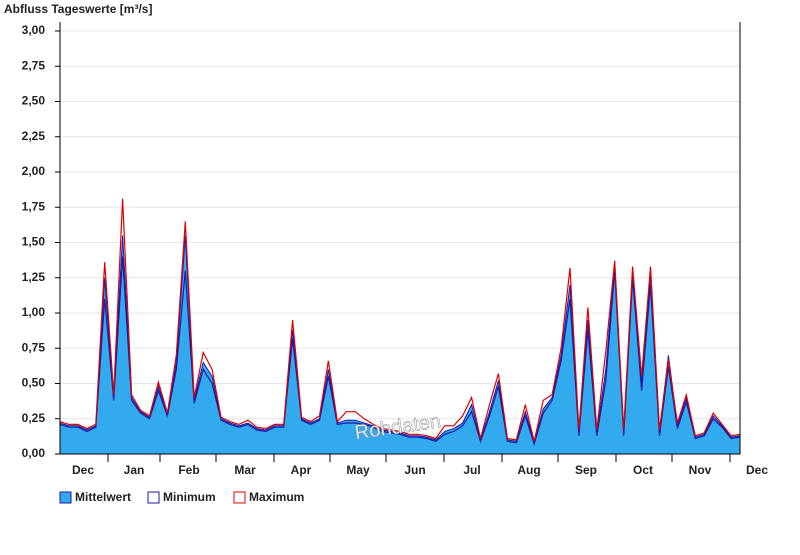 The height and width of the screenshot is (555, 800). I want to click on x-tick-label: Aug, so click(528, 470).